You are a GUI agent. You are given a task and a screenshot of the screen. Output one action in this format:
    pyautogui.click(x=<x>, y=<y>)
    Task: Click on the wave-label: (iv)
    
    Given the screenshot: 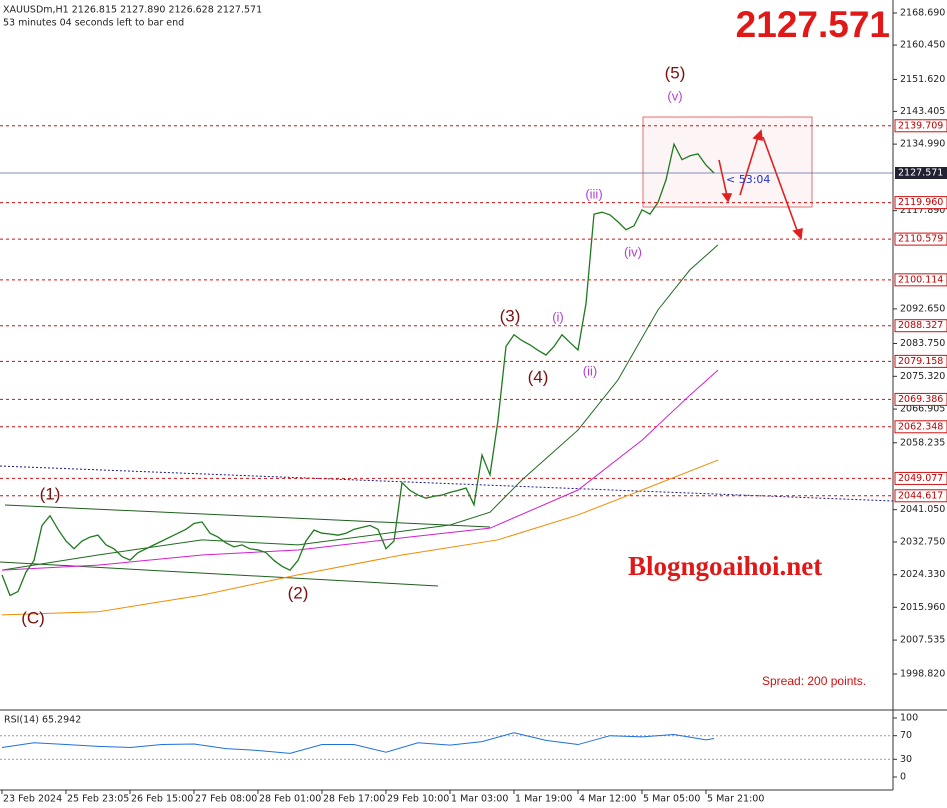 What is the action you would take?
    pyautogui.click(x=633, y=251)
    